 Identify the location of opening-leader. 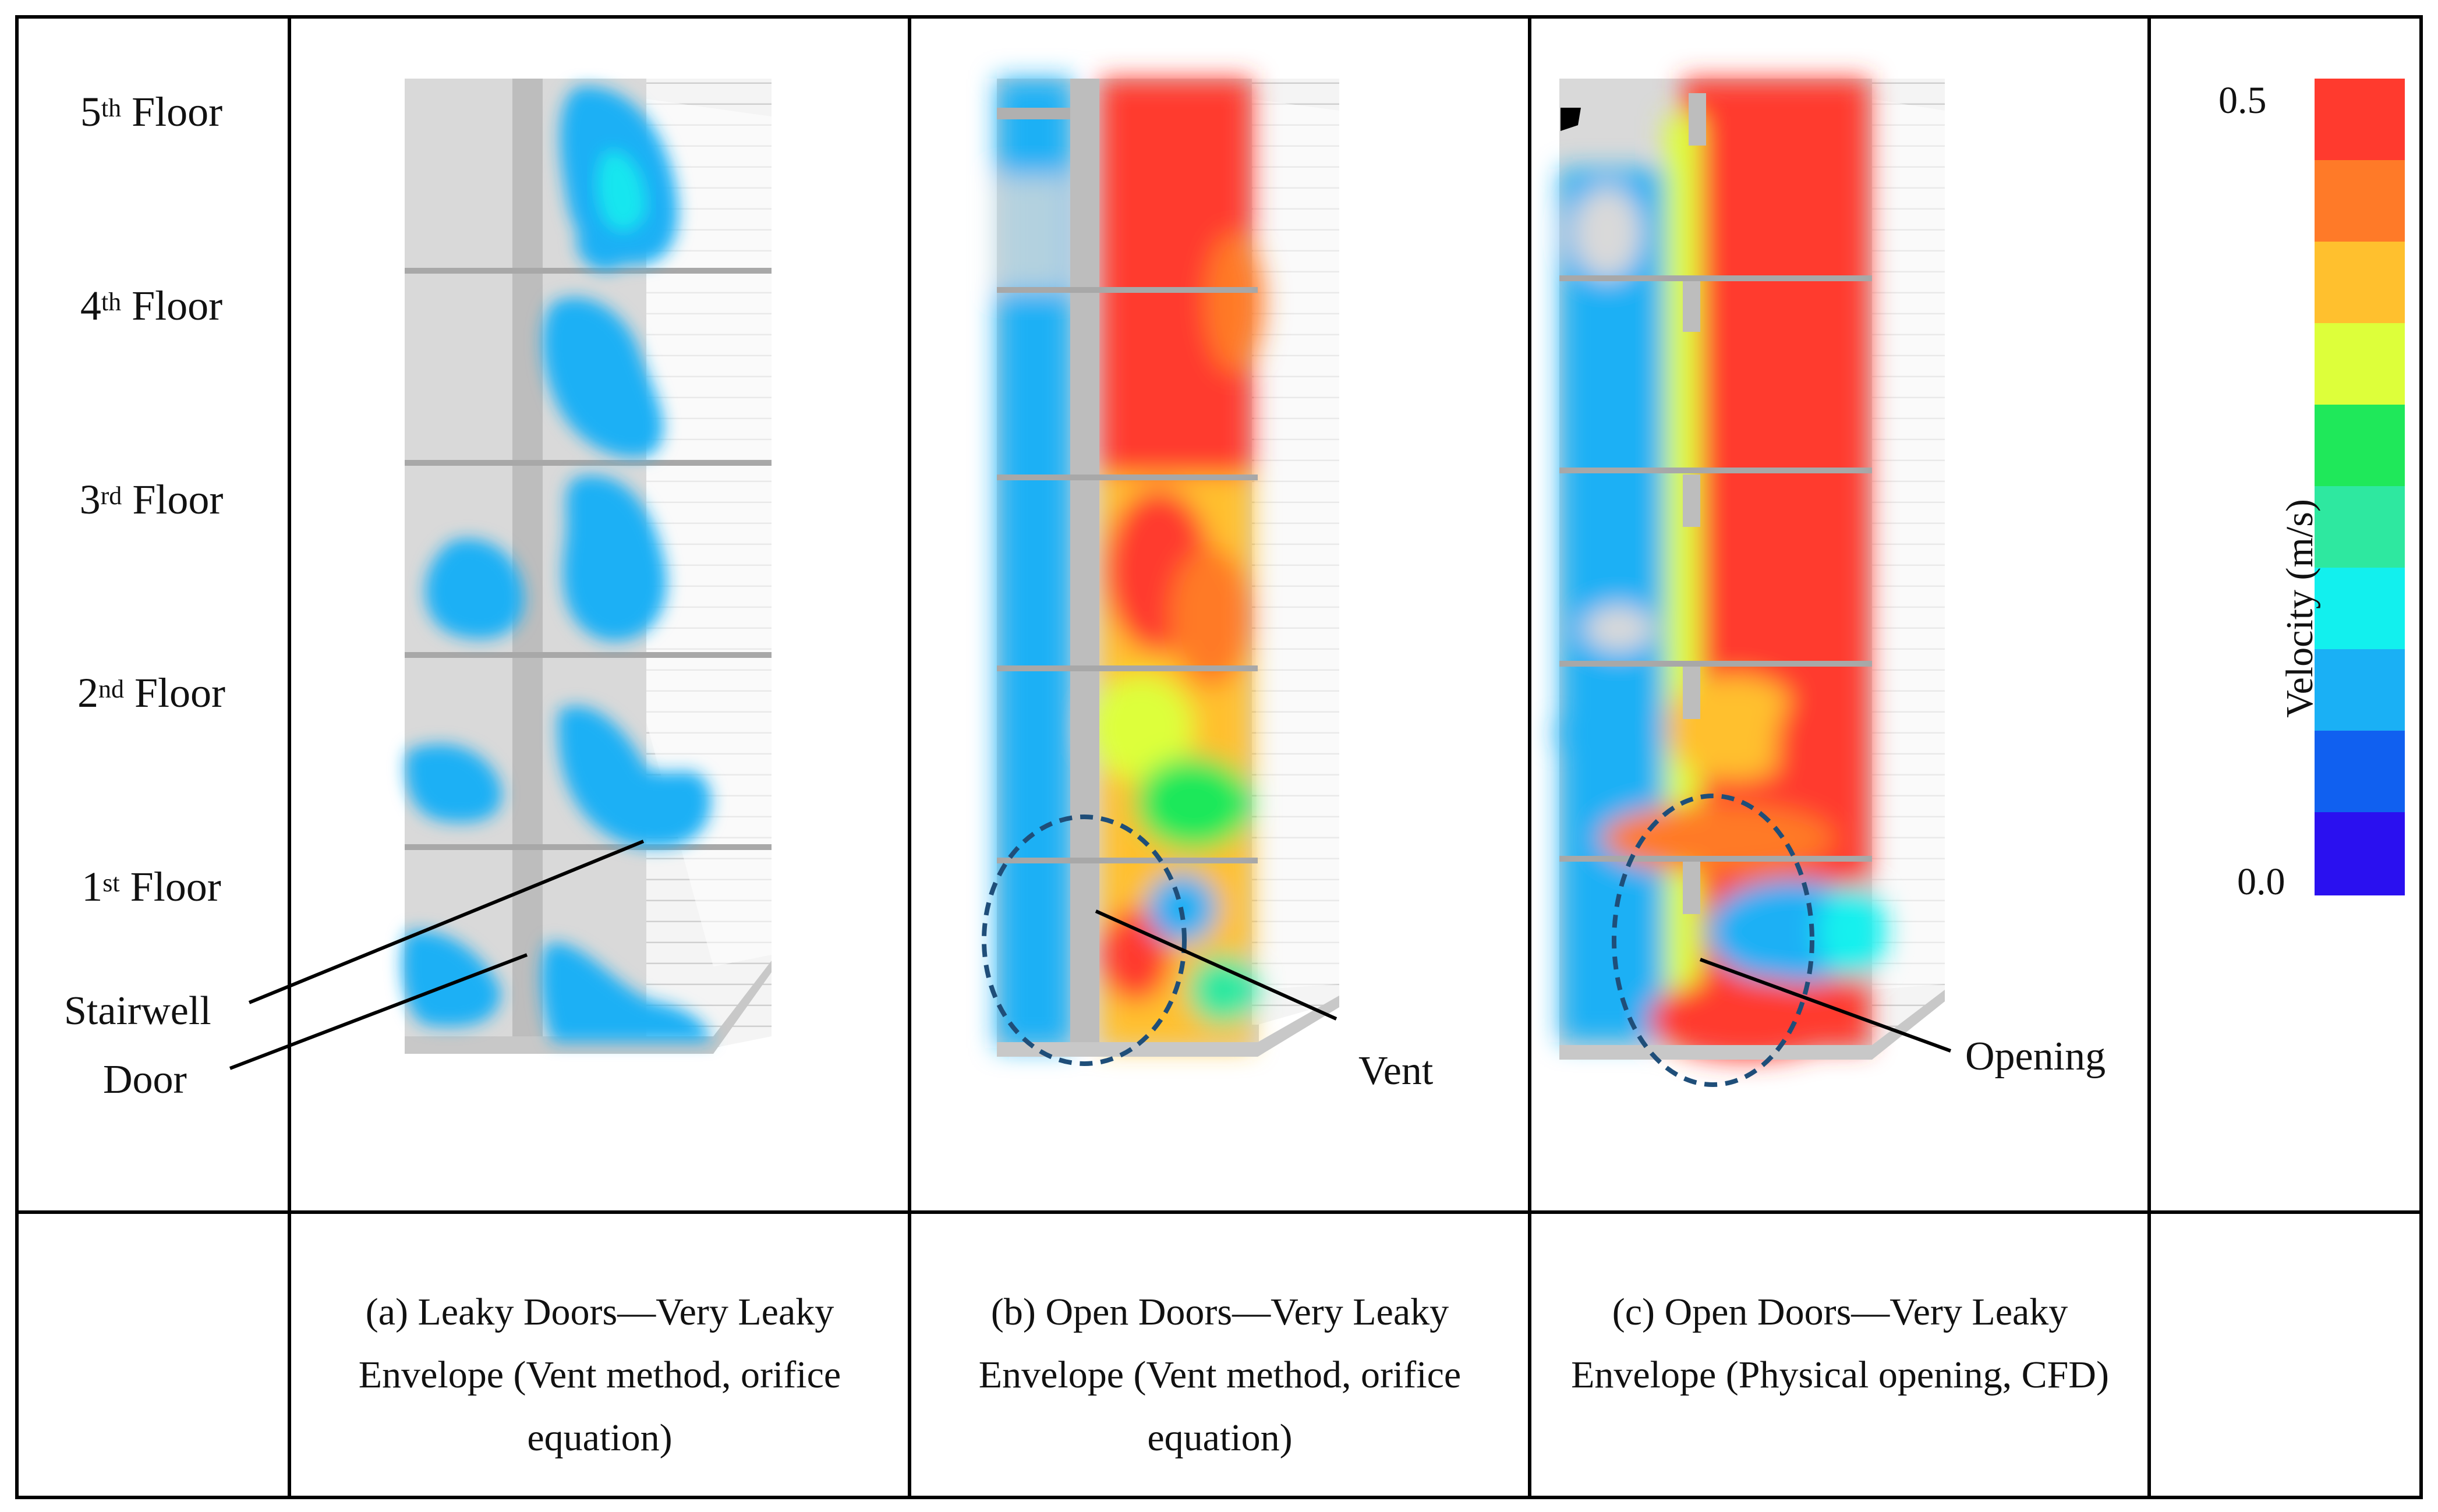
(1825, 1005).